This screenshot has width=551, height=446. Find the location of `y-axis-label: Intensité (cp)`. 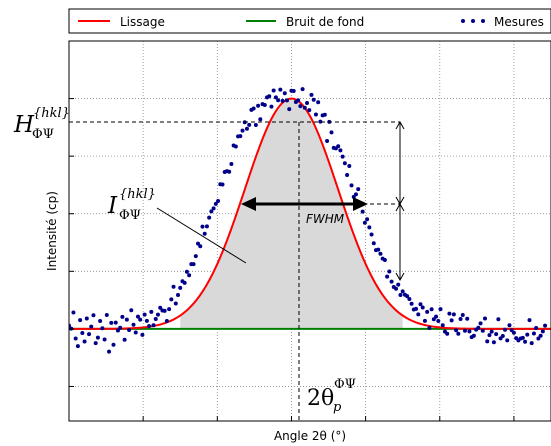

y-axis-label: Intensité (cp) is located at coordinates (52, 231).